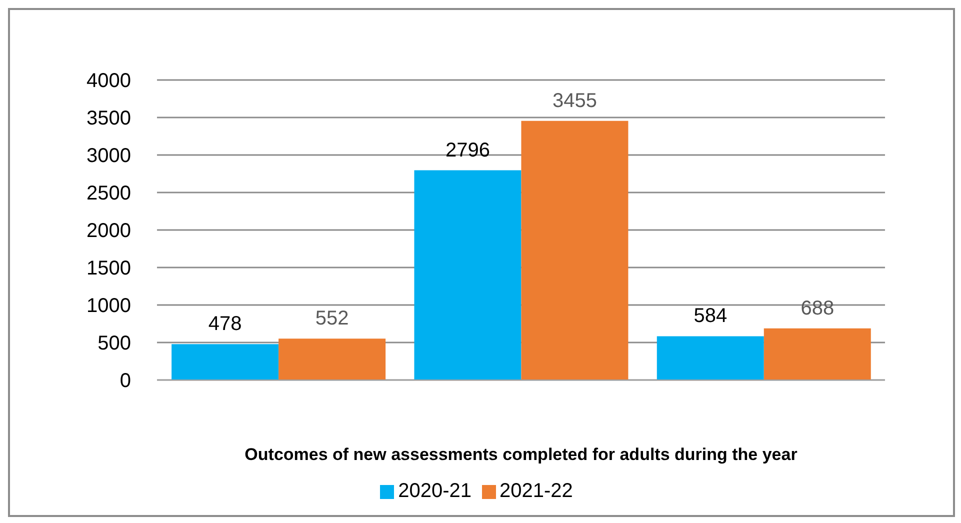 The image size is (961, 523). I want to click on data-label: 478, so click(225, 324).